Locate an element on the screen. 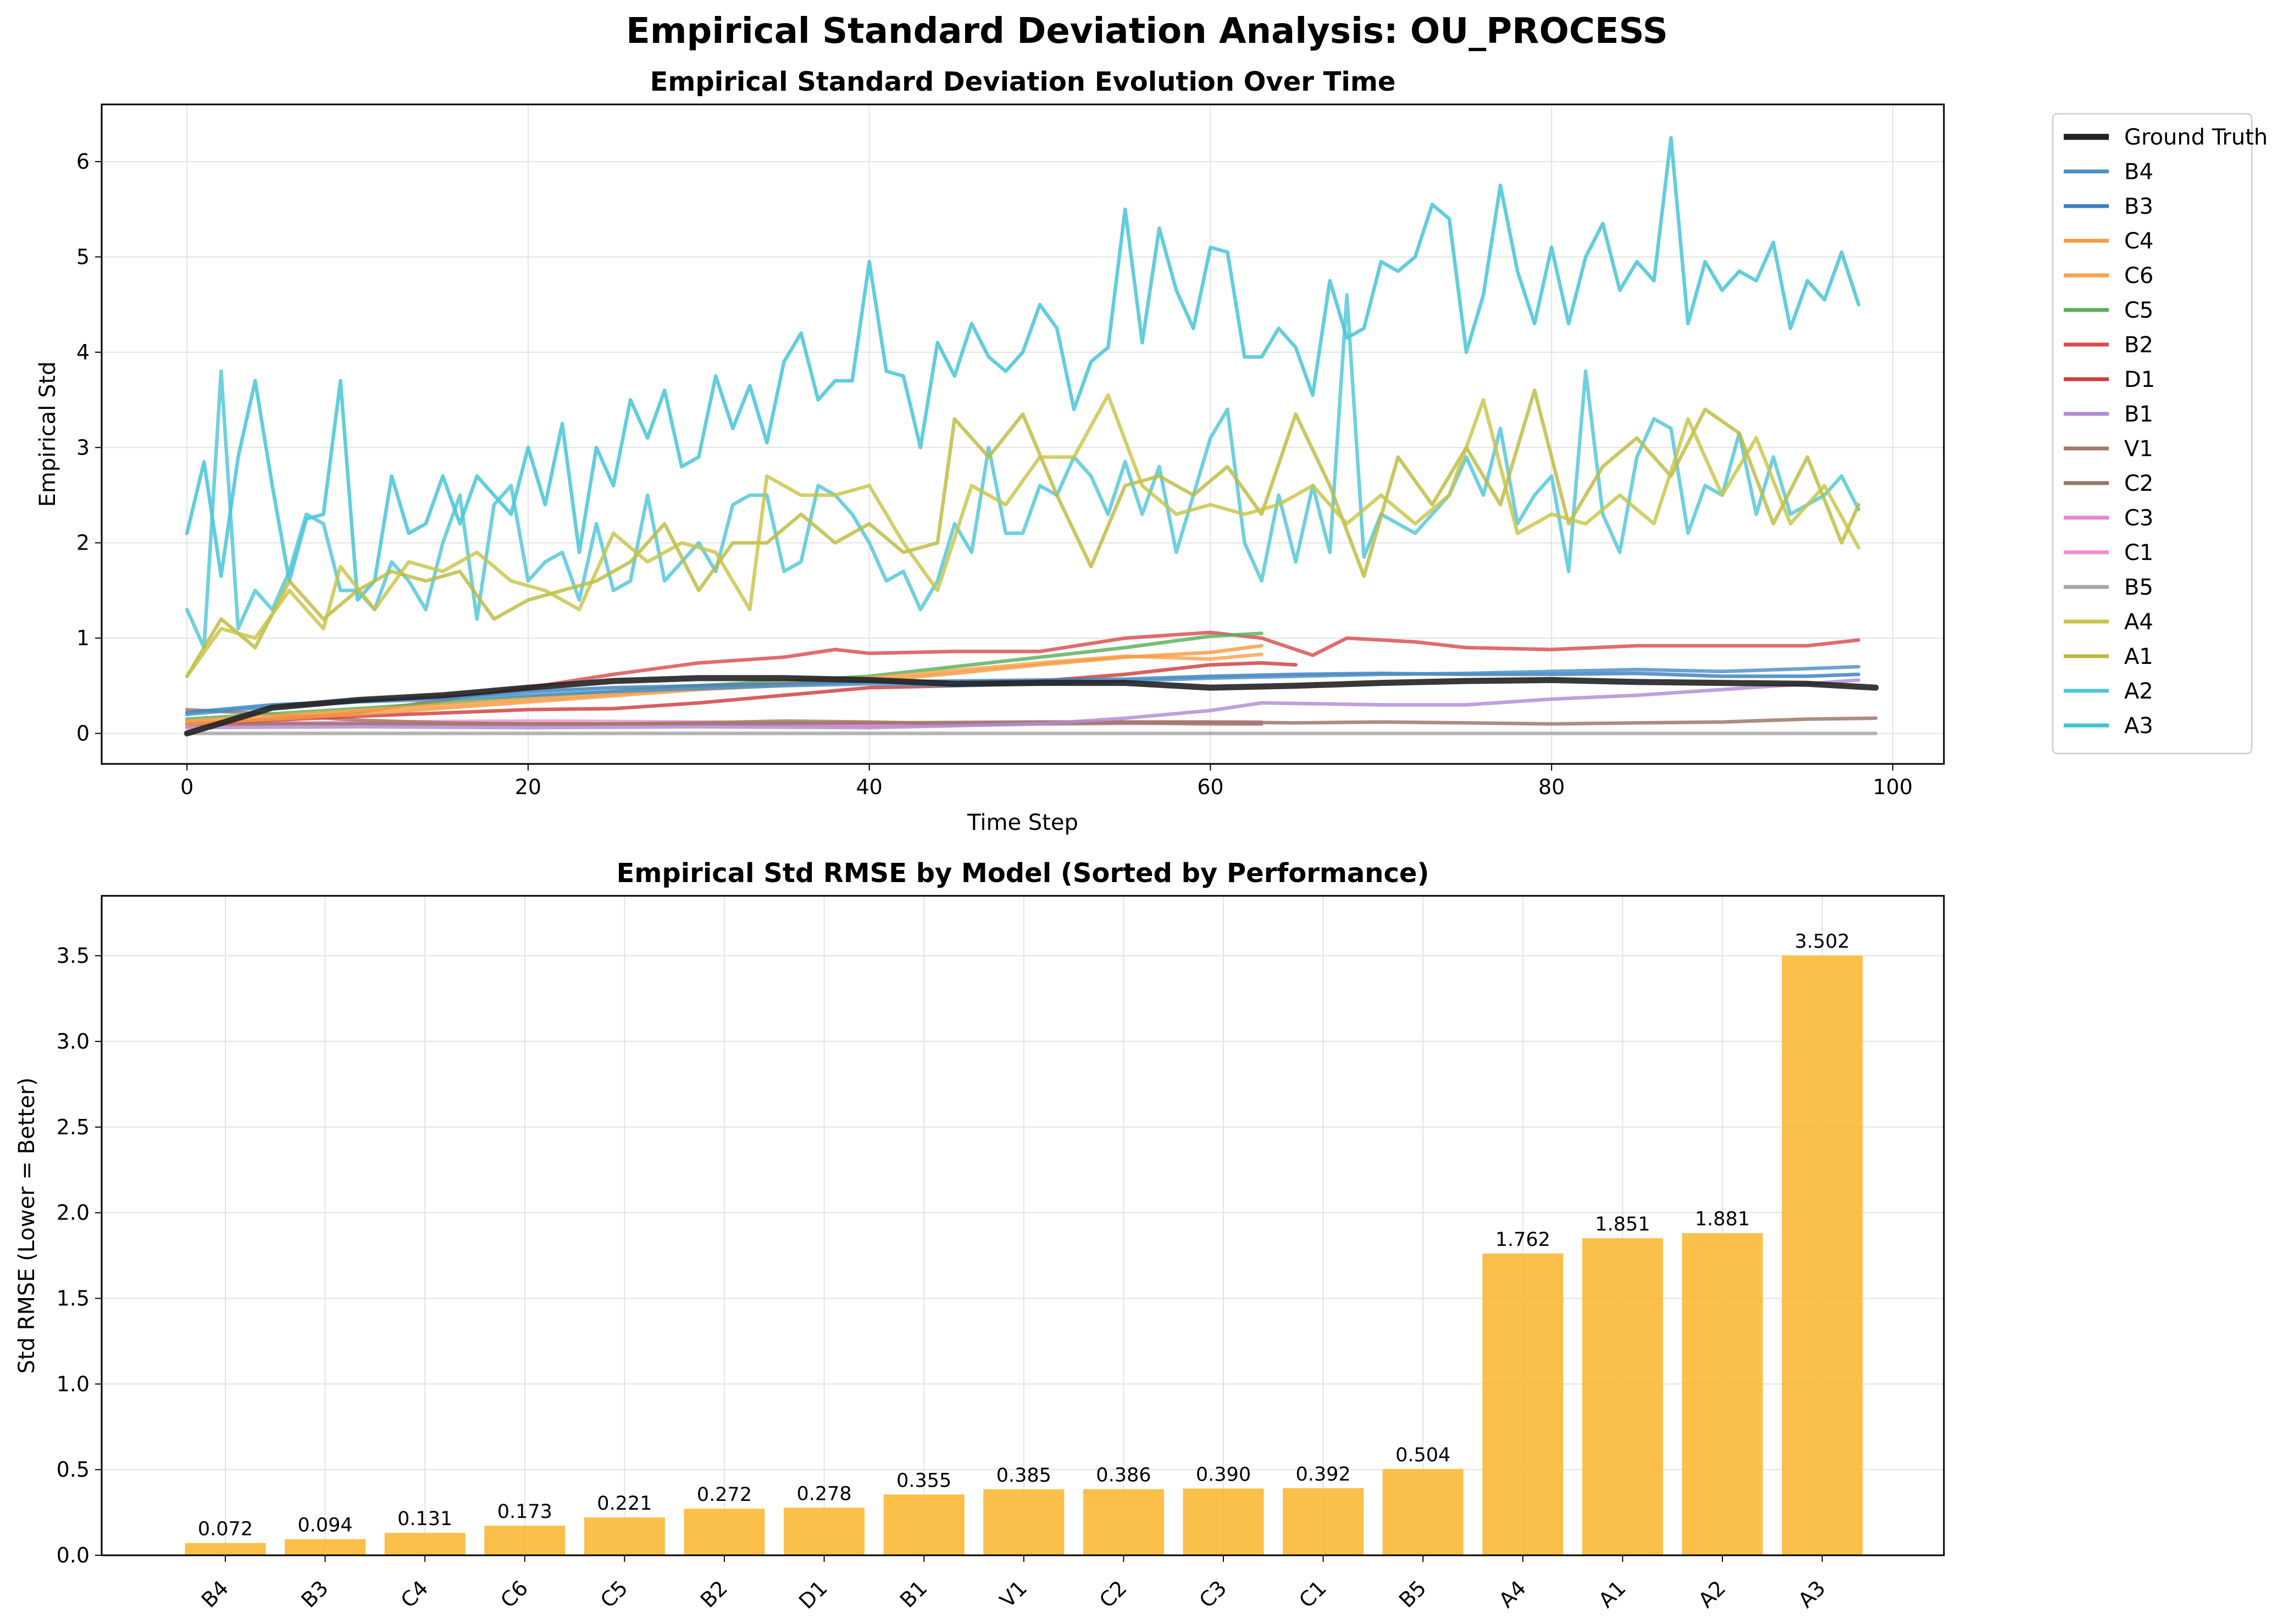 The height and width of the screenshot is (1624, 2294). x-tick-label: 80 is located at coordinates (1551, 787).